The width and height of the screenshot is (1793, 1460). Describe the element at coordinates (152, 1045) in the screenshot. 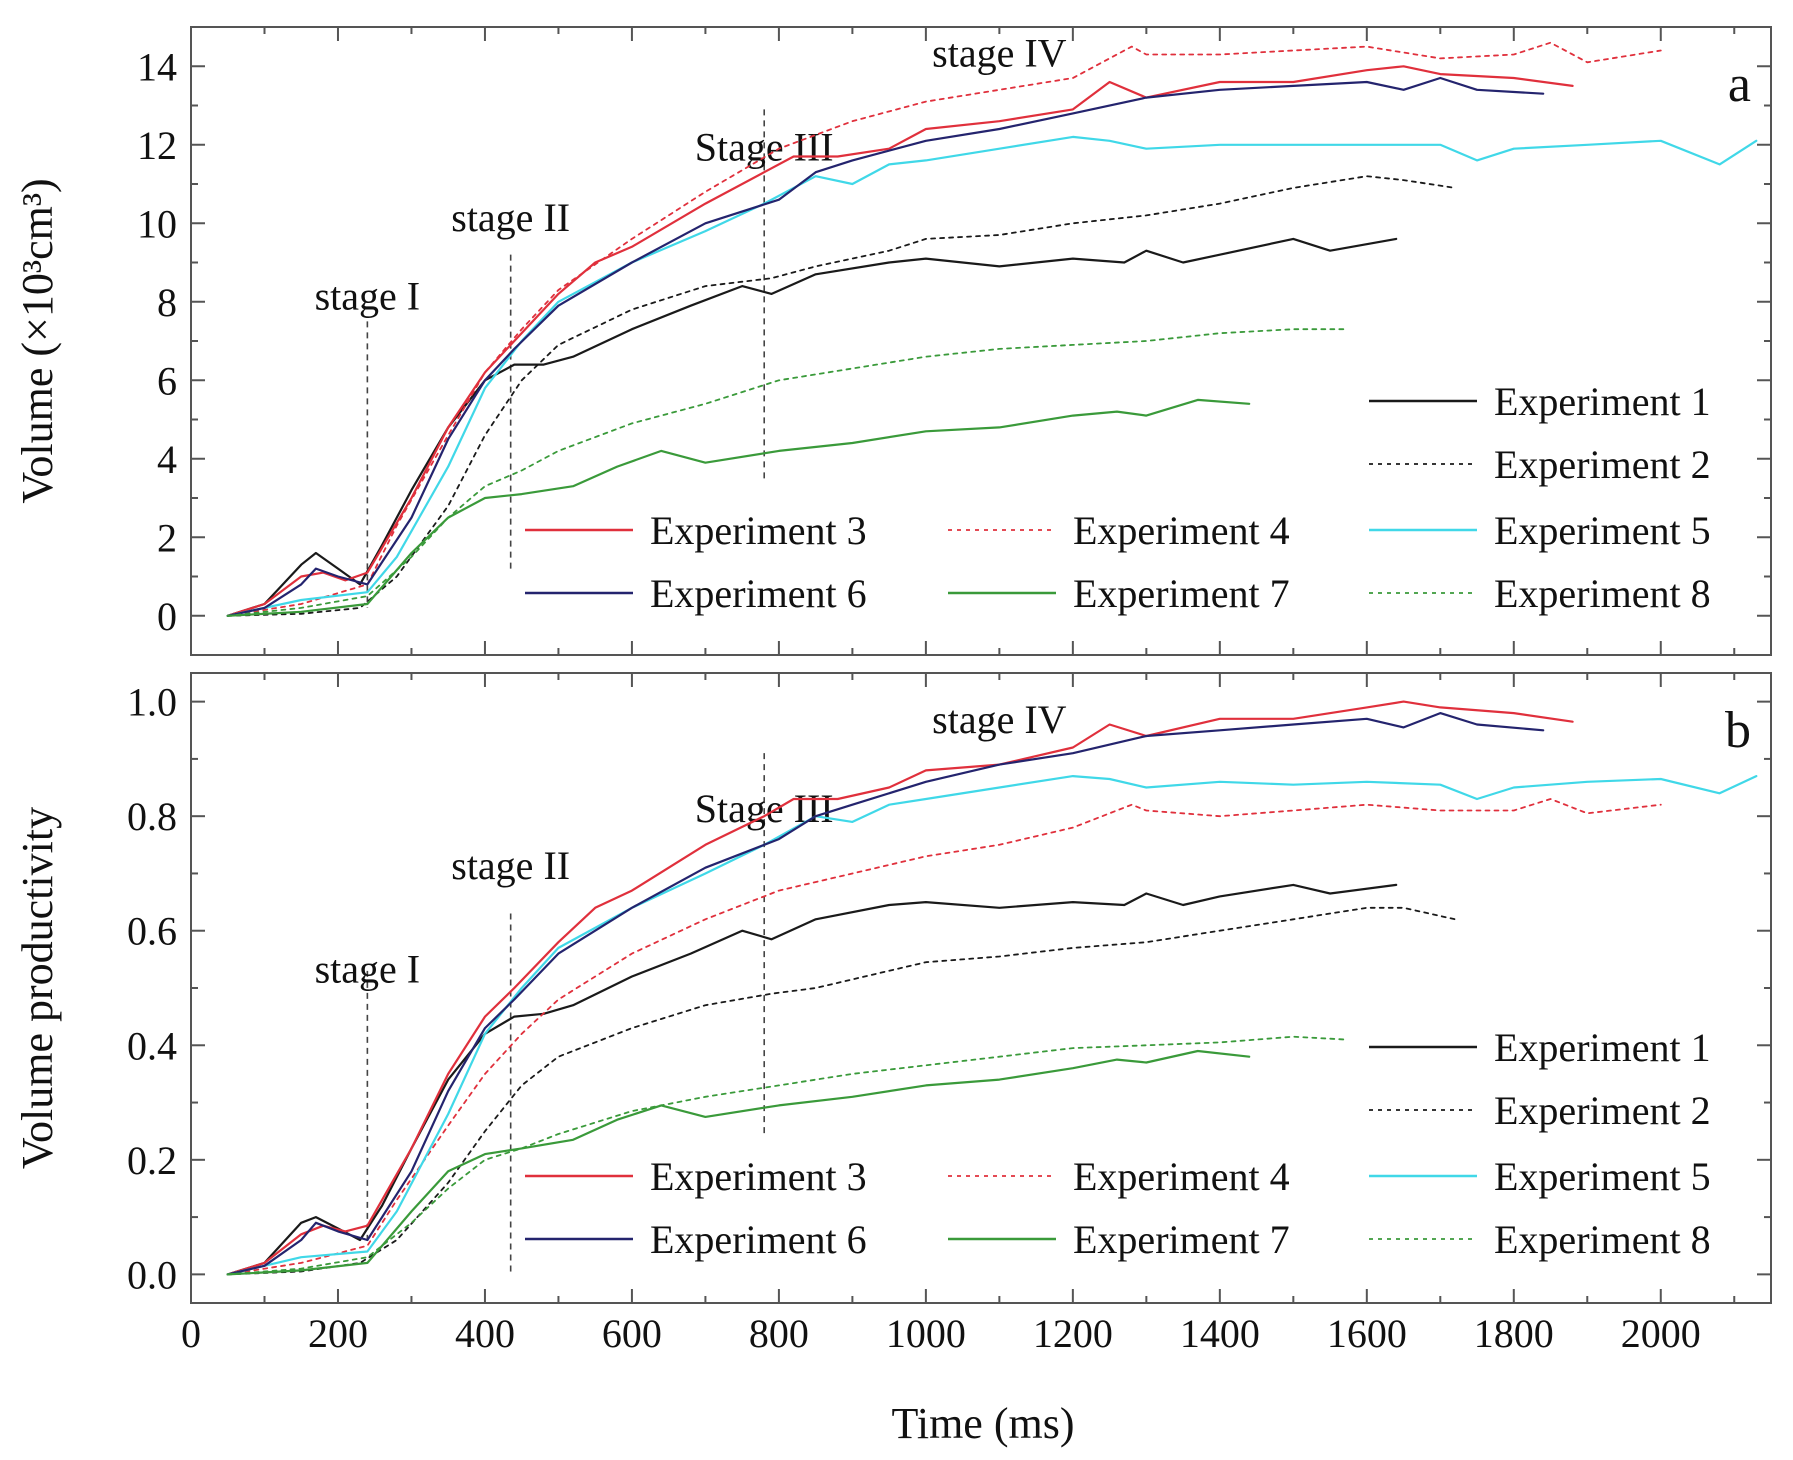

I see `panel-b-y-tick-label: 0.4` at that location.